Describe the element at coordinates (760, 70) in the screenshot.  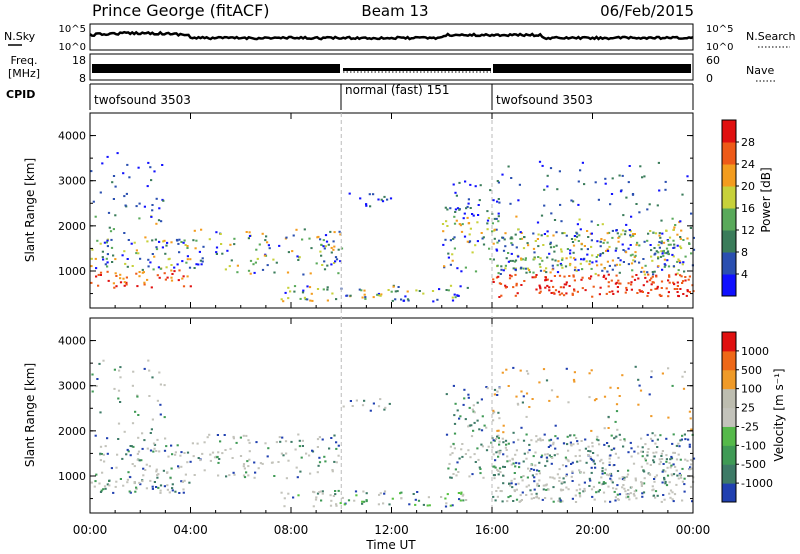
I see `nave-label: Nave` at that location.